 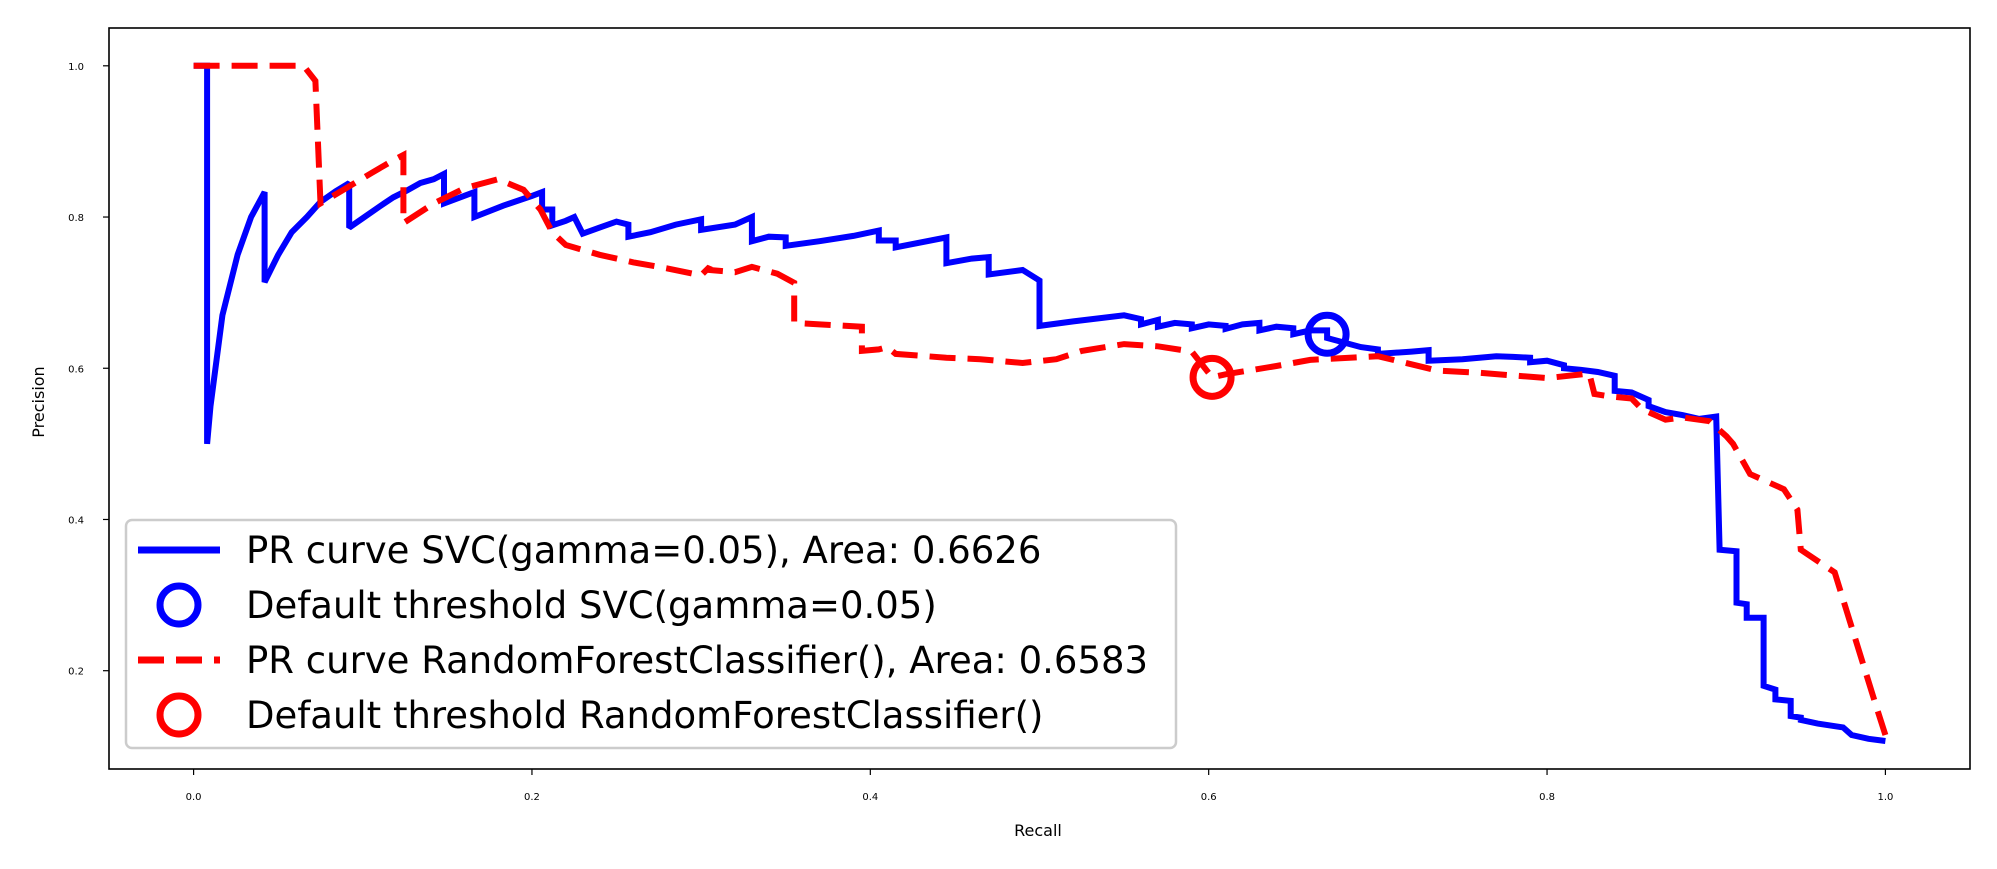 What do you see at coordinates (1885, 797) in the screenshot?
I see `x-tick-label: 1.0` at bounding box center [1885, 797].